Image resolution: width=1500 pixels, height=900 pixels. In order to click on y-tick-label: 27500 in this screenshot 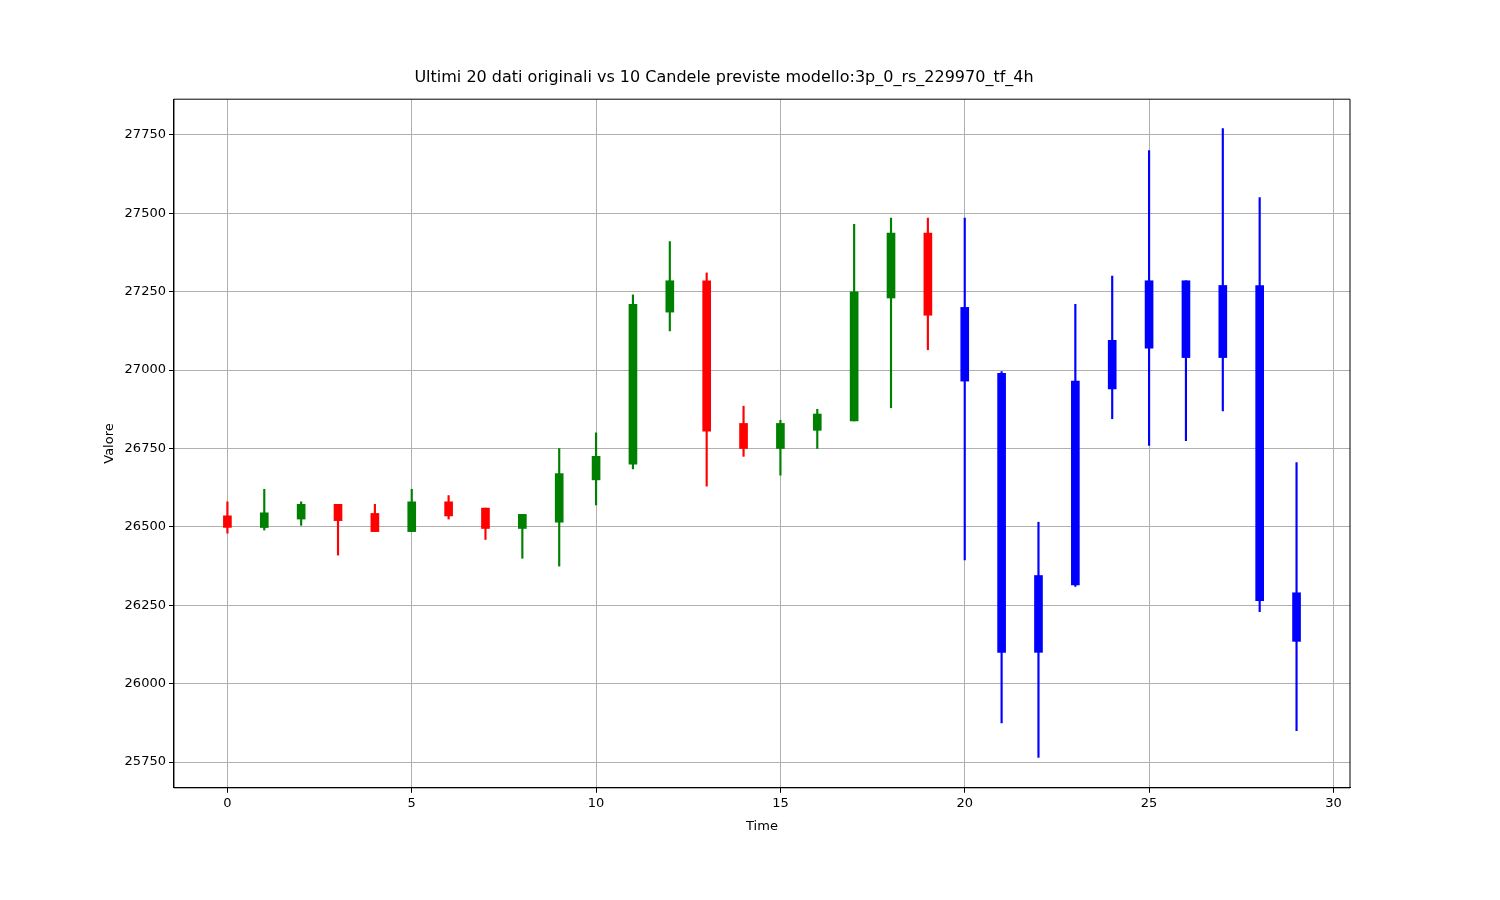, I will do `click(145, 212)`.